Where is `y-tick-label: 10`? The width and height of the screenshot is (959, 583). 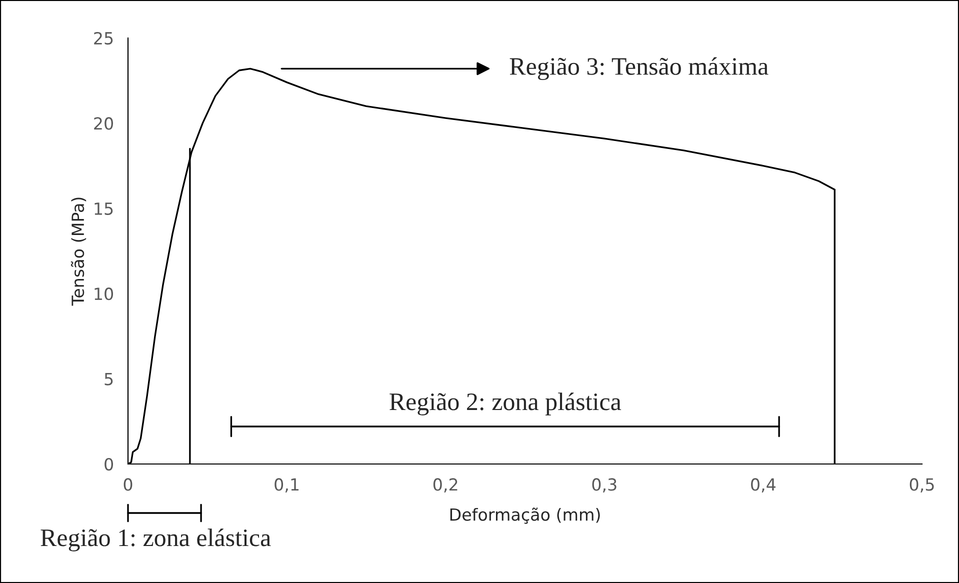
y-tick-label: 10 is located at coordinates (104, 294).